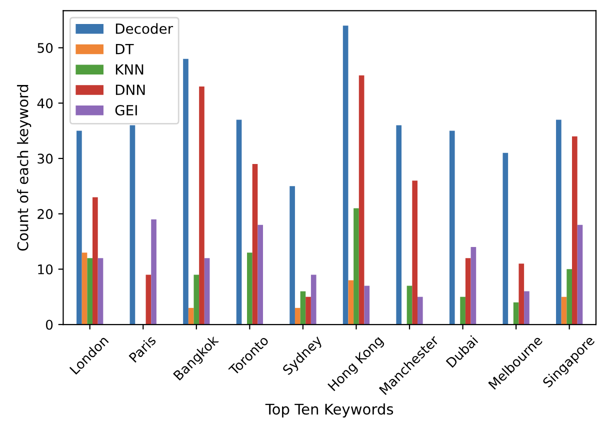  Describe the element at coordinates (45, 47) in the screenshot. I see `y-tick-label: 50` at that location.